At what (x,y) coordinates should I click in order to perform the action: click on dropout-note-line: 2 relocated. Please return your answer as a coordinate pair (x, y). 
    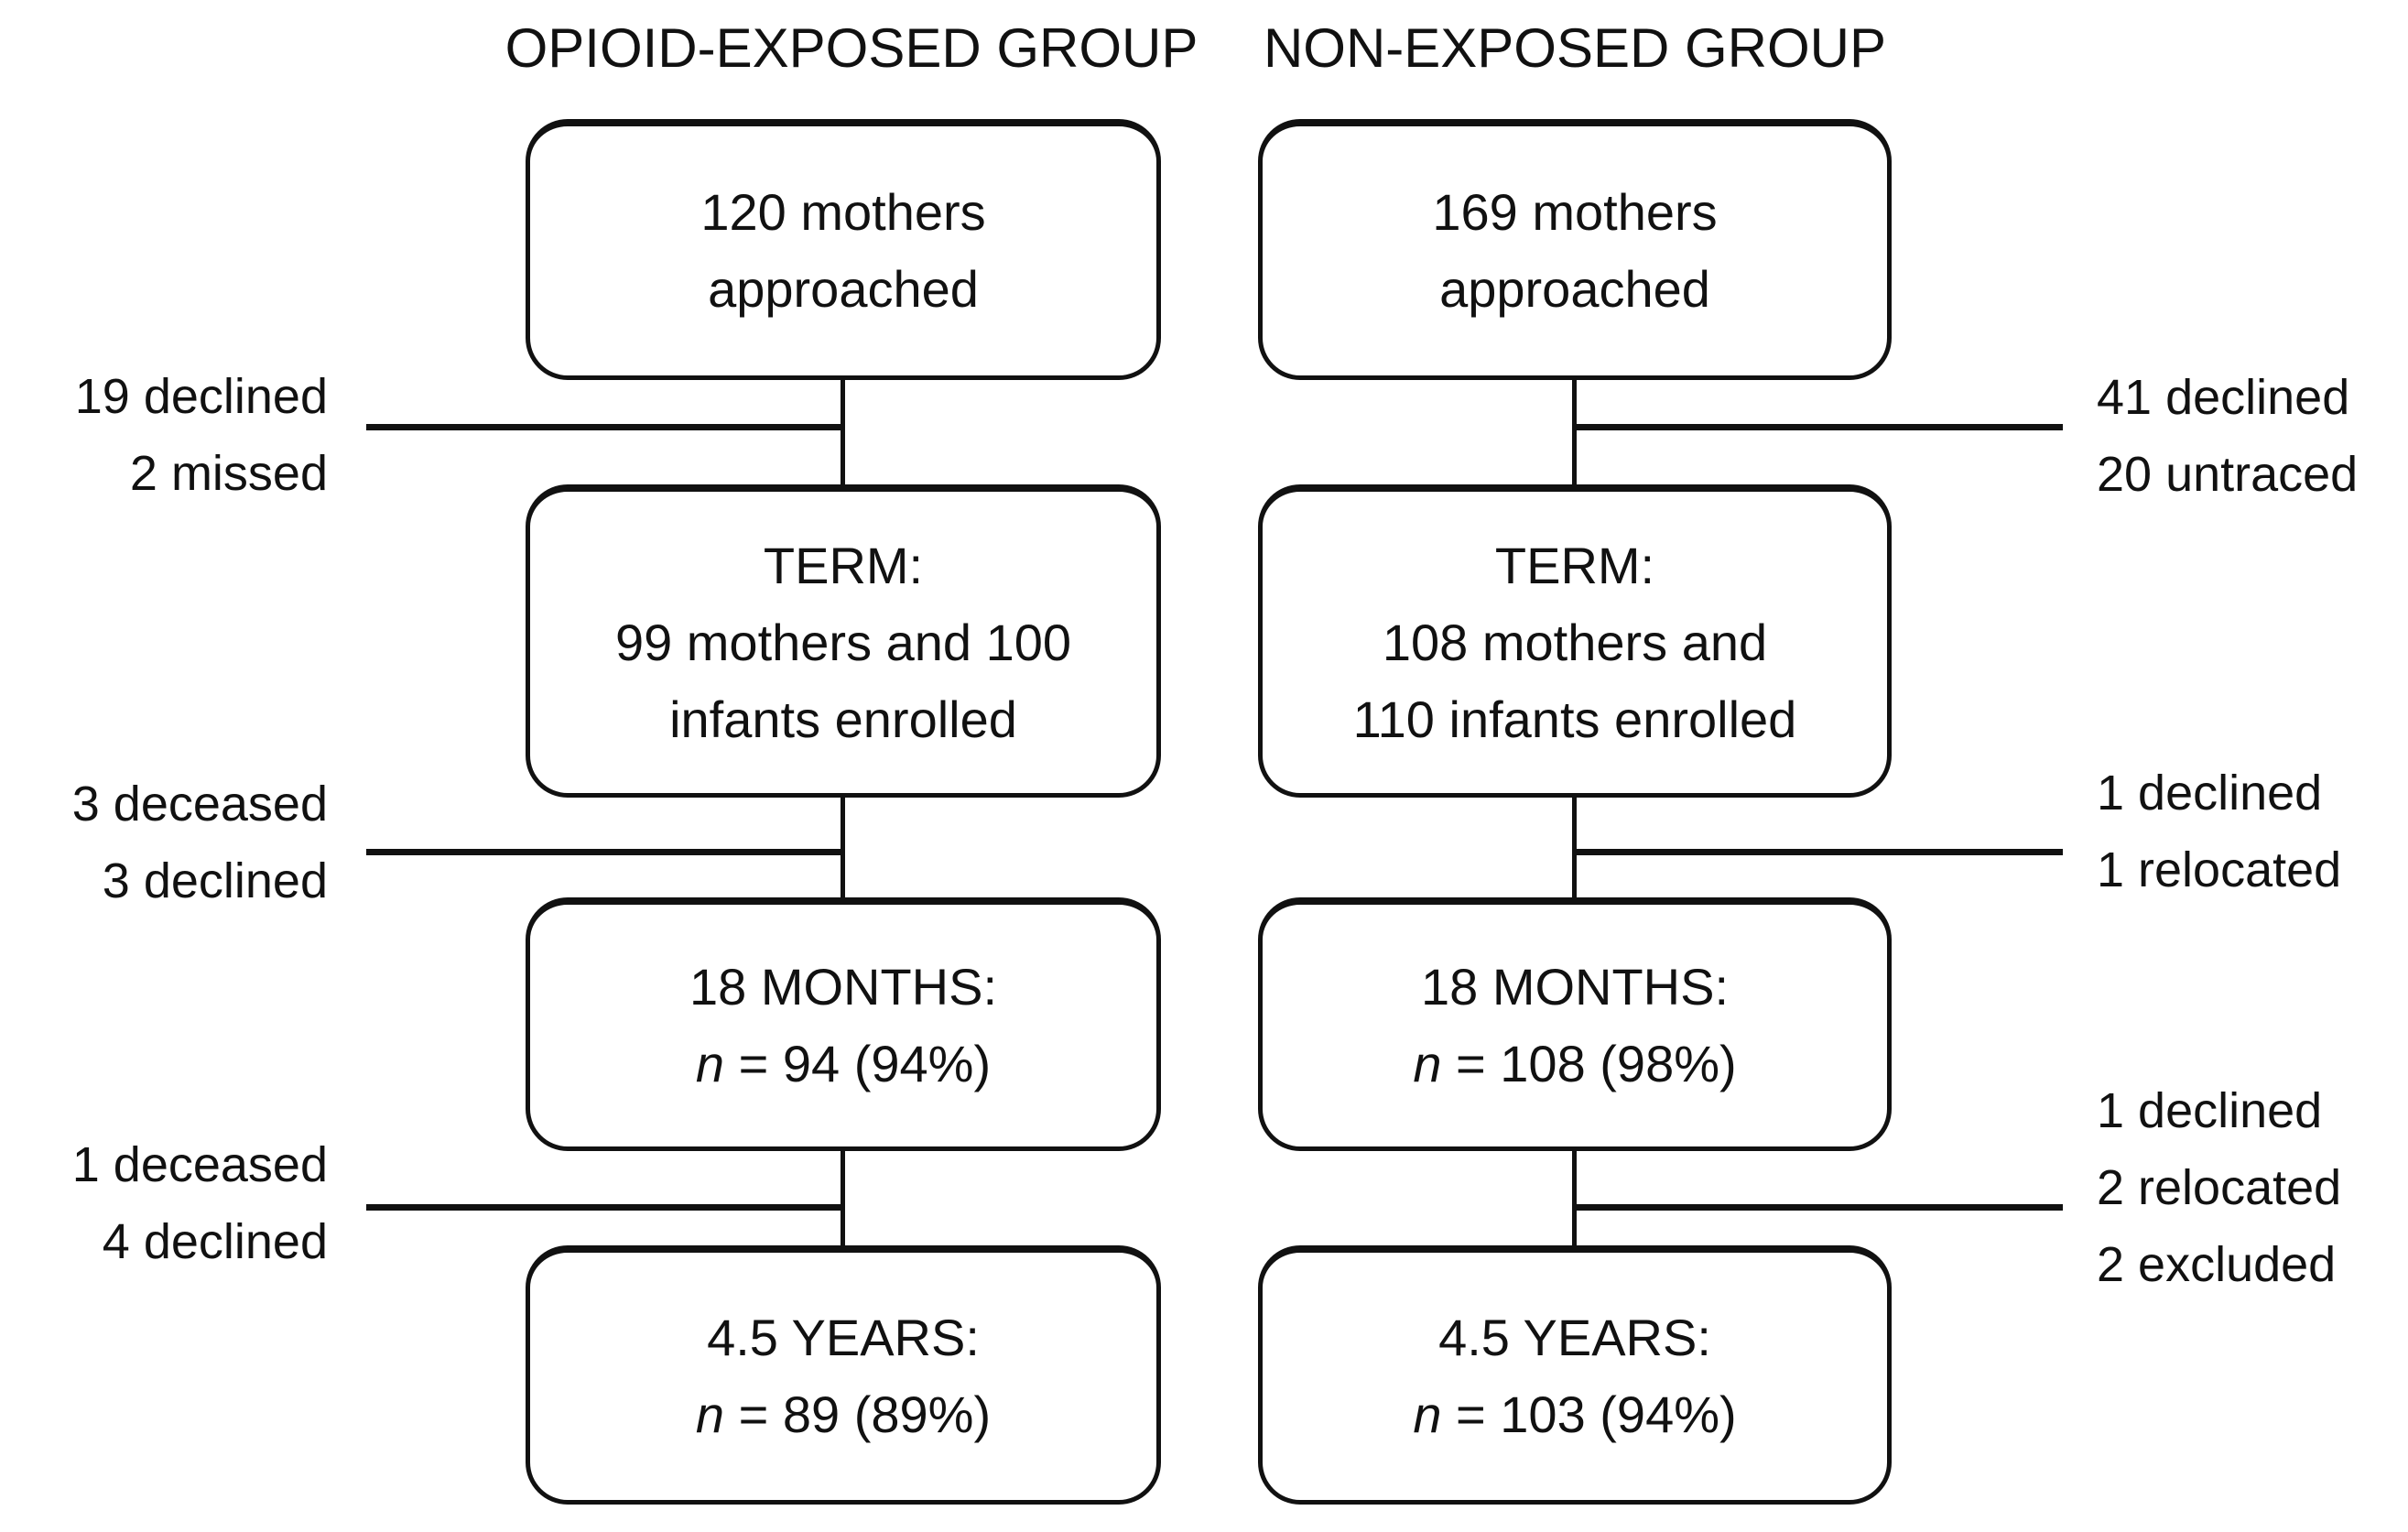
    Looking at the image, I should click on (2219, 1188).